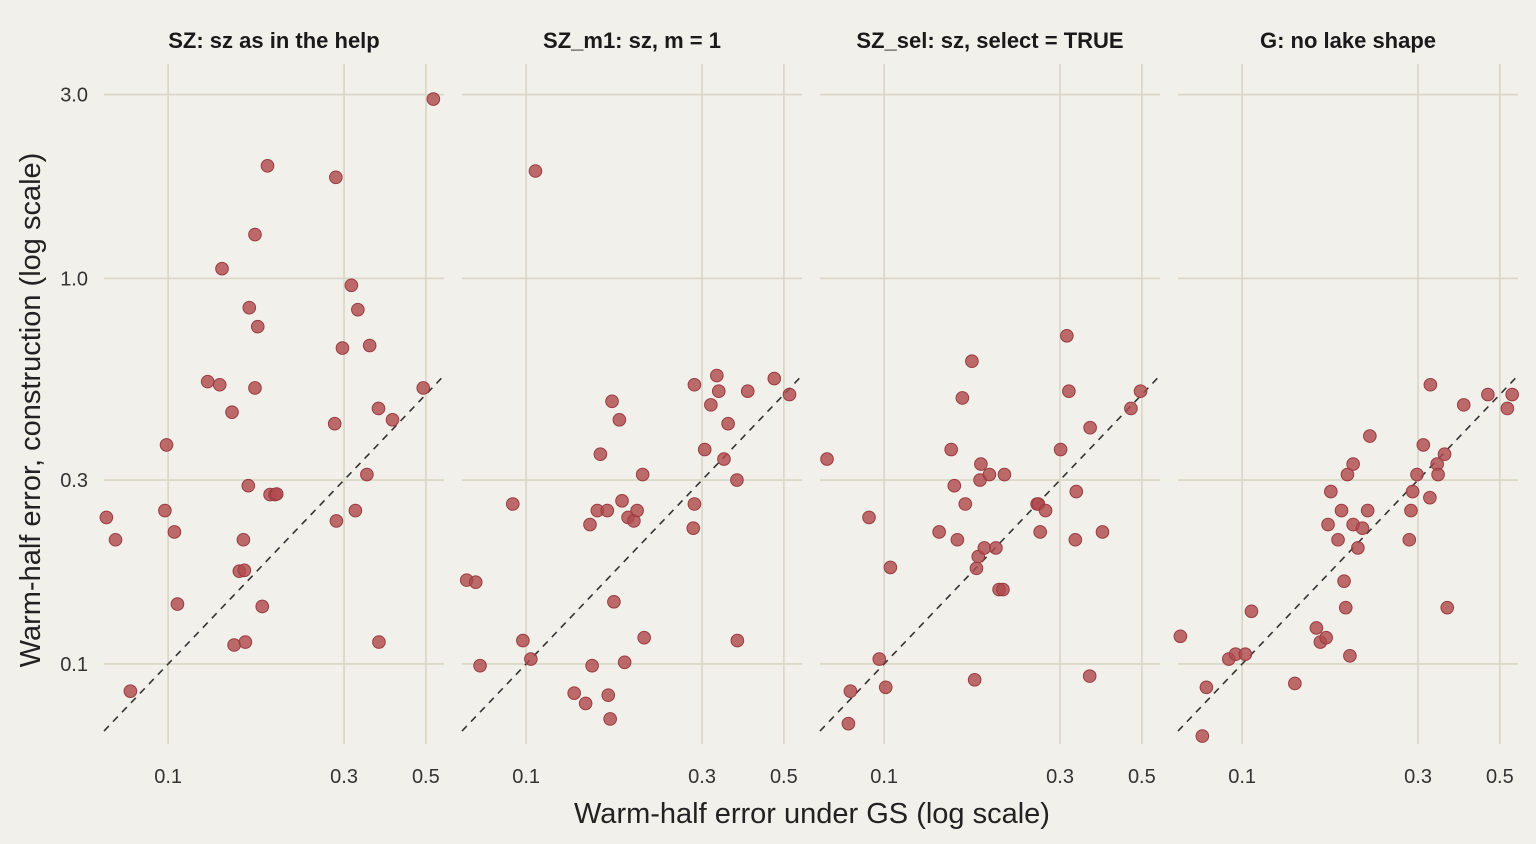 This screenshot has width=1536, height=844. Describe the element at coordinates (989, 40) in the screenshot. I see `panel-title: SZ_sel: sz, select = TRUE` at that location.